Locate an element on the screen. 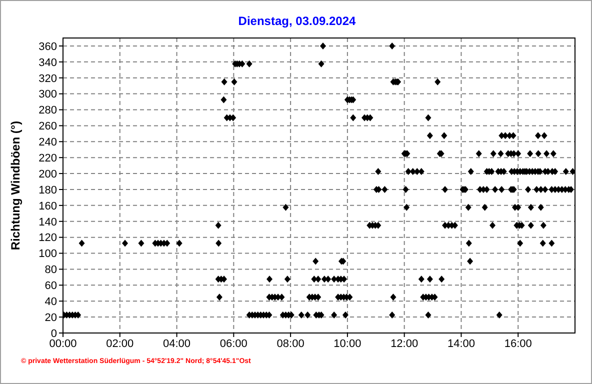  y-tick-label: 100 is located at coordinates (47, 254).